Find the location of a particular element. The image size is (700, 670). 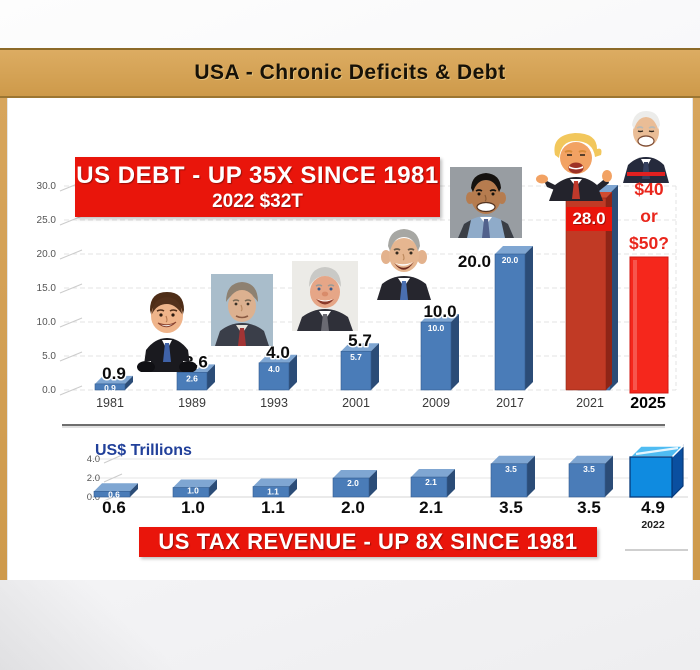

debt-ytick-25: 25.0 is located at coordinates (47, 220).